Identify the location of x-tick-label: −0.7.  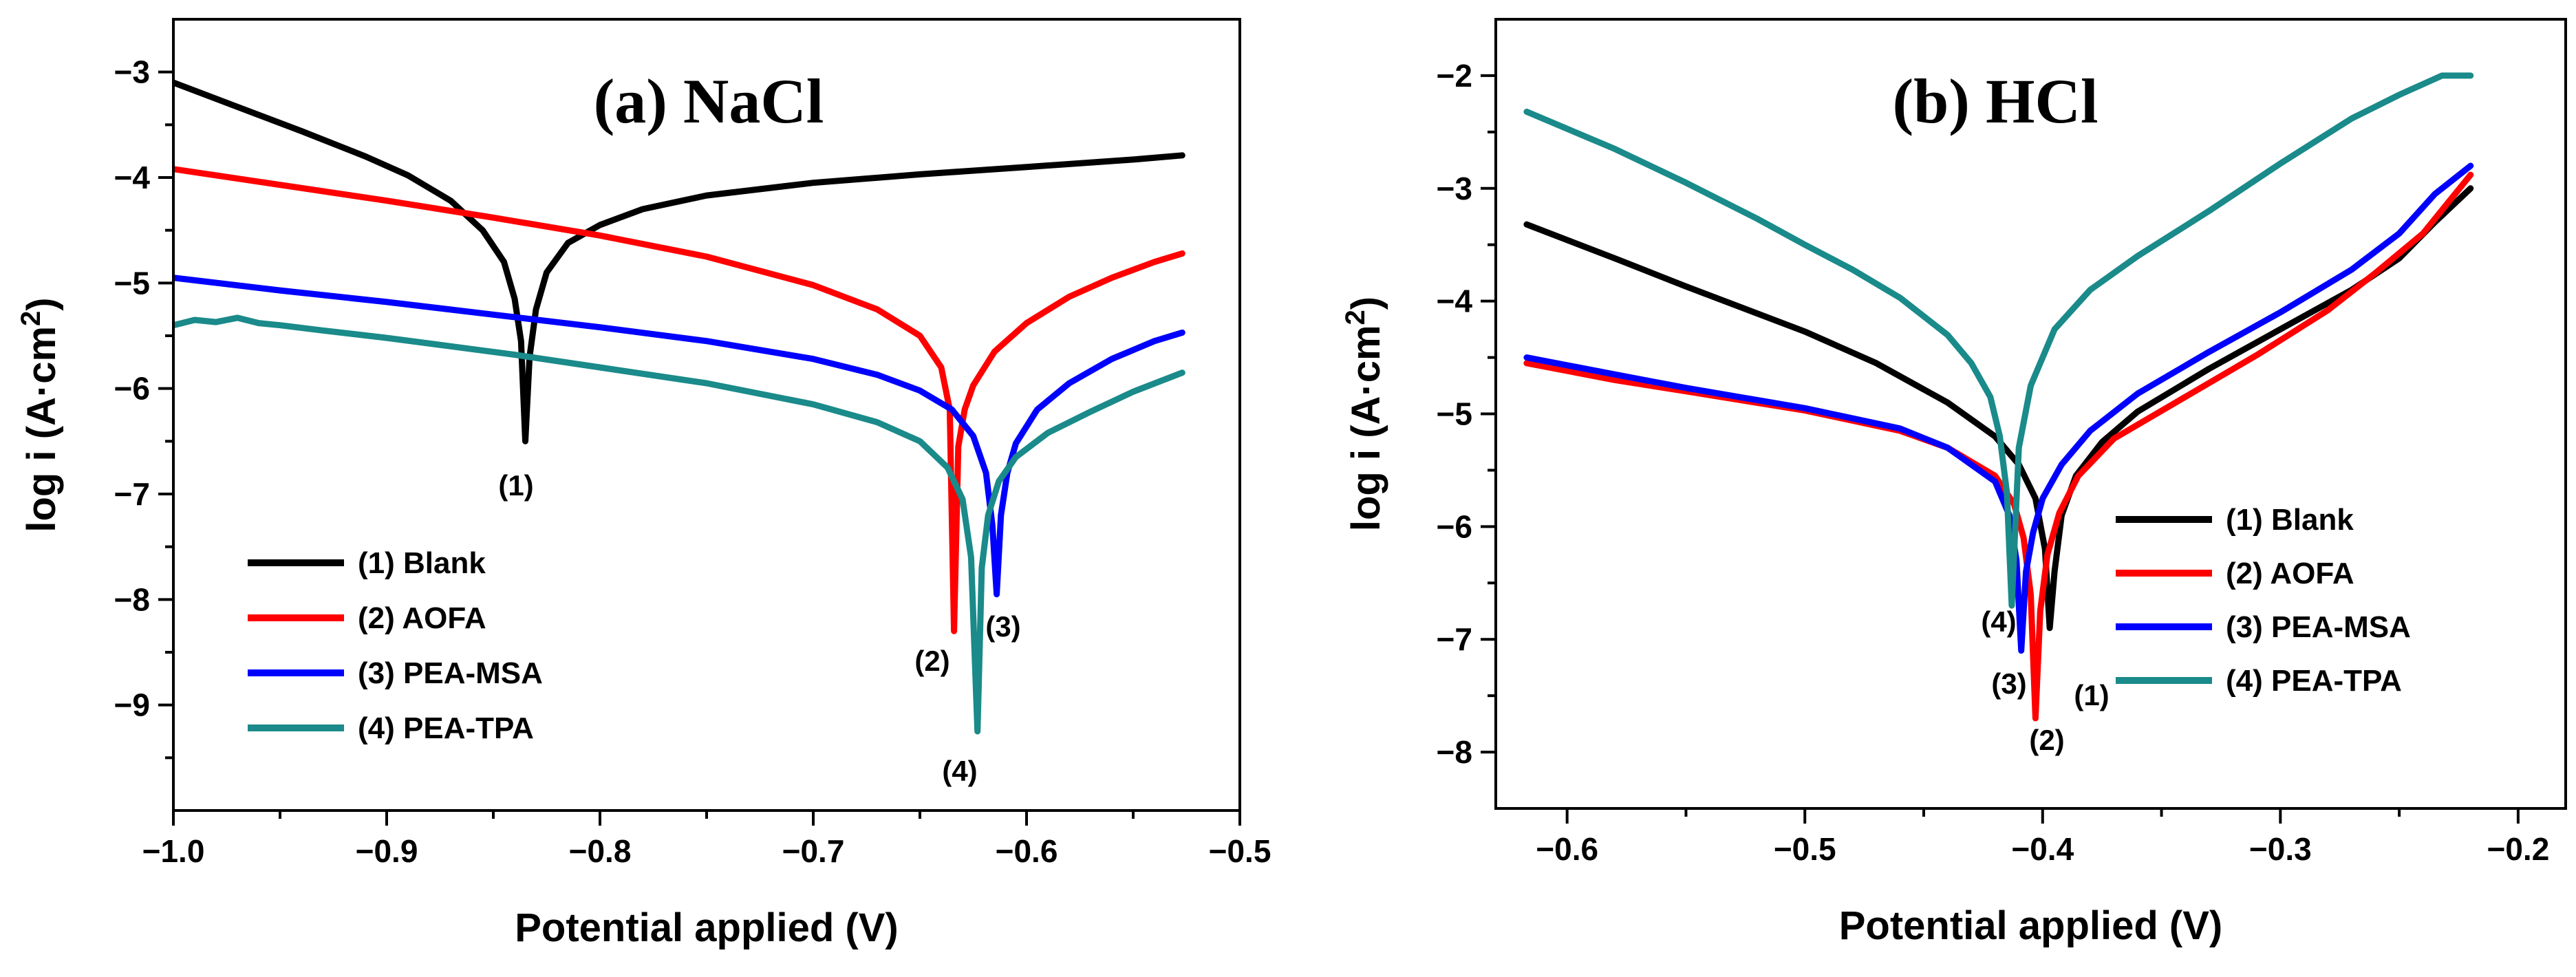
(814, 851).